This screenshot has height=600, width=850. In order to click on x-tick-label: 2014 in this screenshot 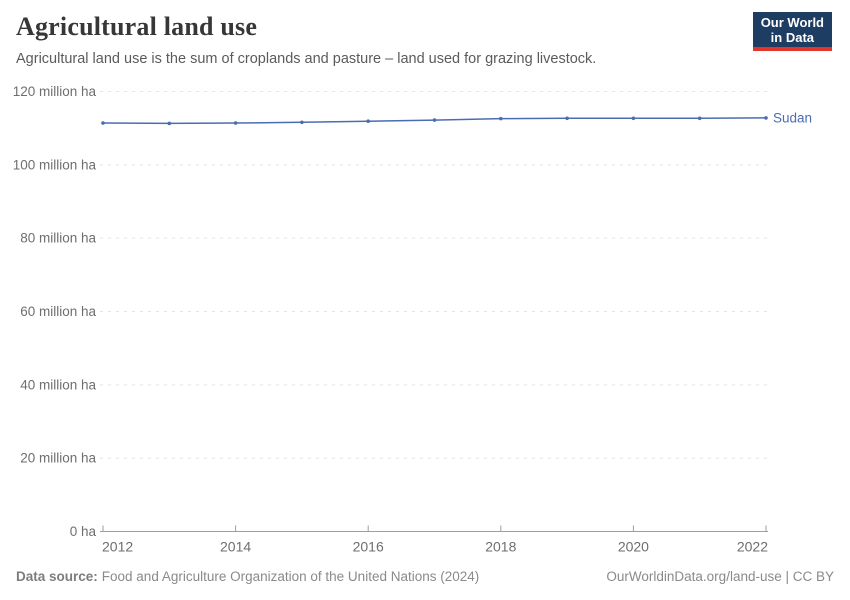, I will do `click(235, 547)`.